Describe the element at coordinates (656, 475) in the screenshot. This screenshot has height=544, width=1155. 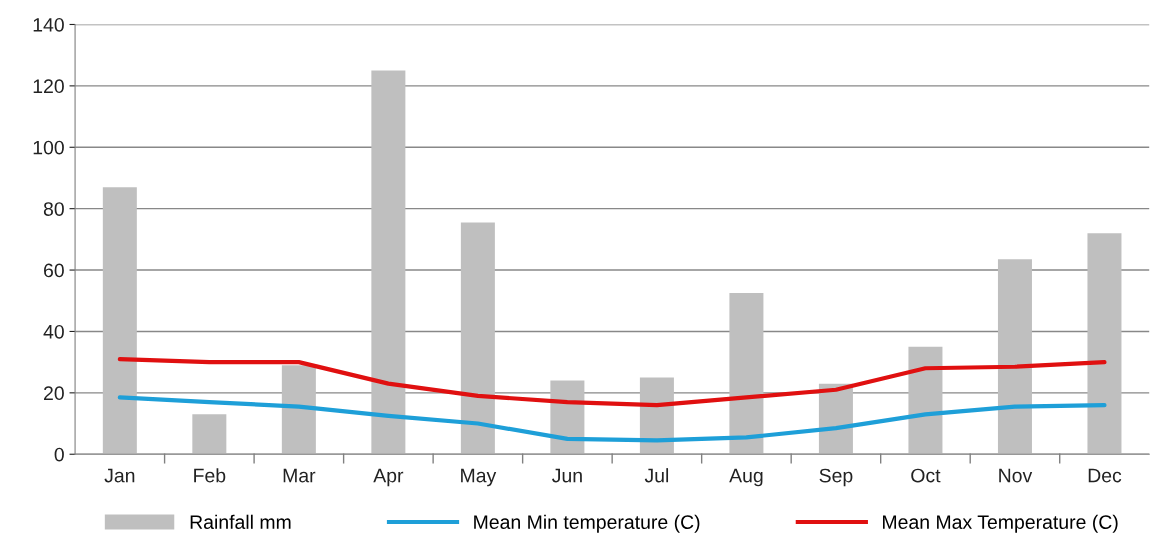
I see `x-tick-label: Jul` at that location.